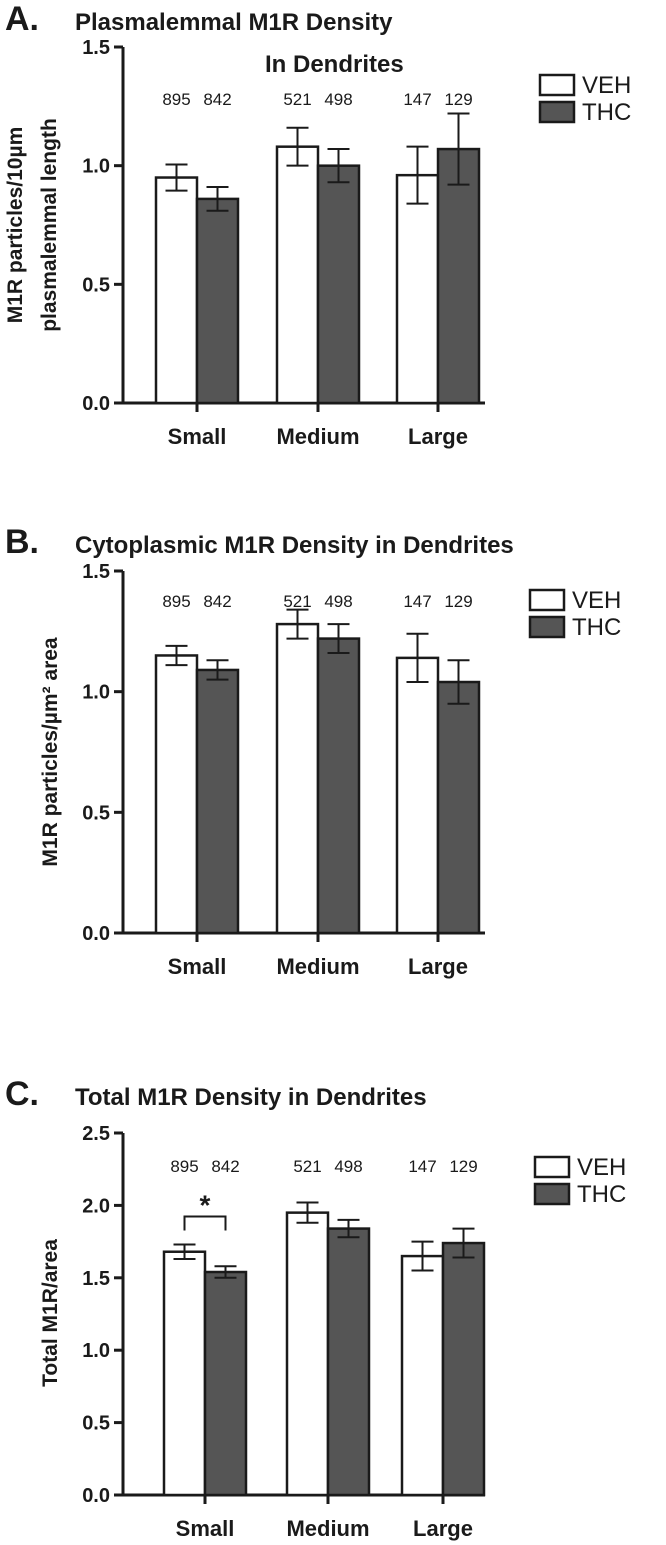  What do you see at coordinates (22, 542) in the screenshot?
I see `panel-letter: B.` at bounding box center [22, 542].